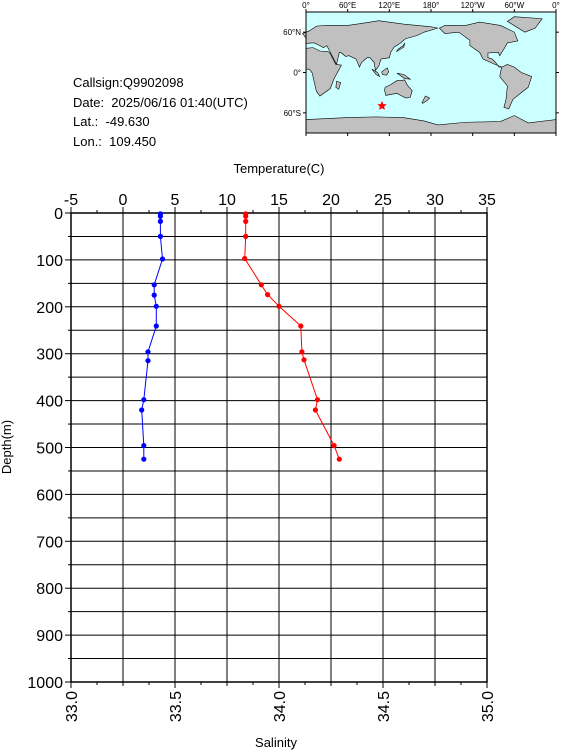 The image size is (564, 751). I want to click on africa-landmass, so click(323, 72).